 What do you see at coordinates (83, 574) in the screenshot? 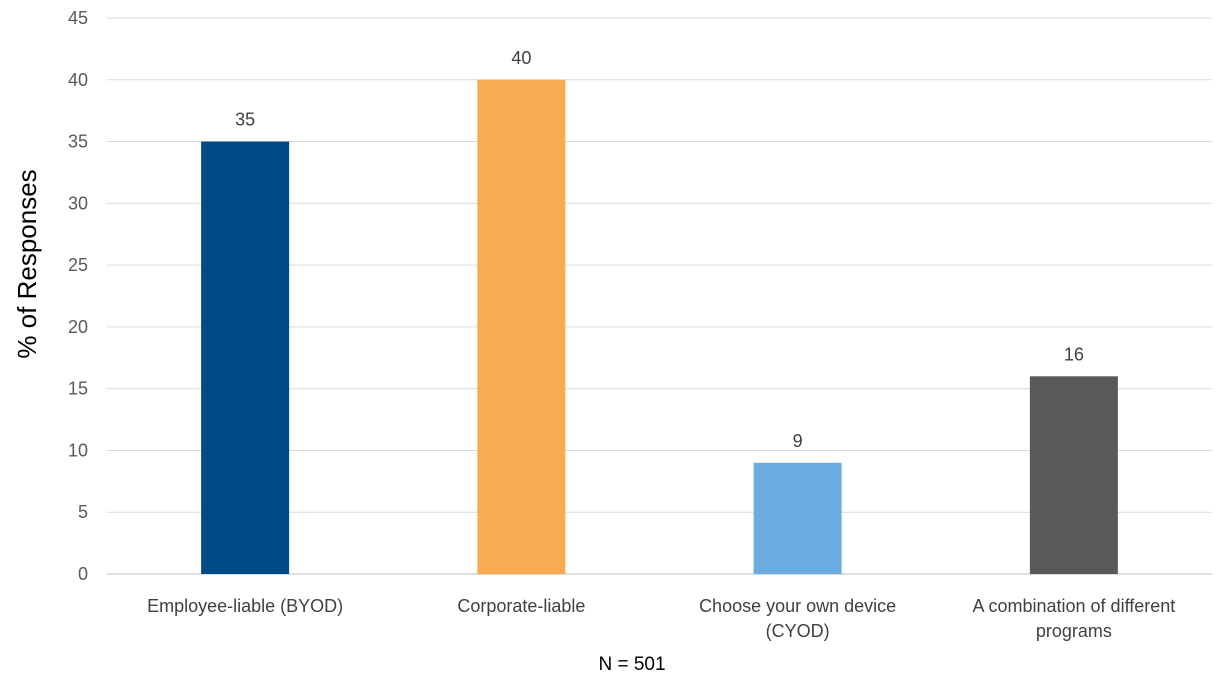
I see `y-tick-label: 0` at bounding box center [83, 574].